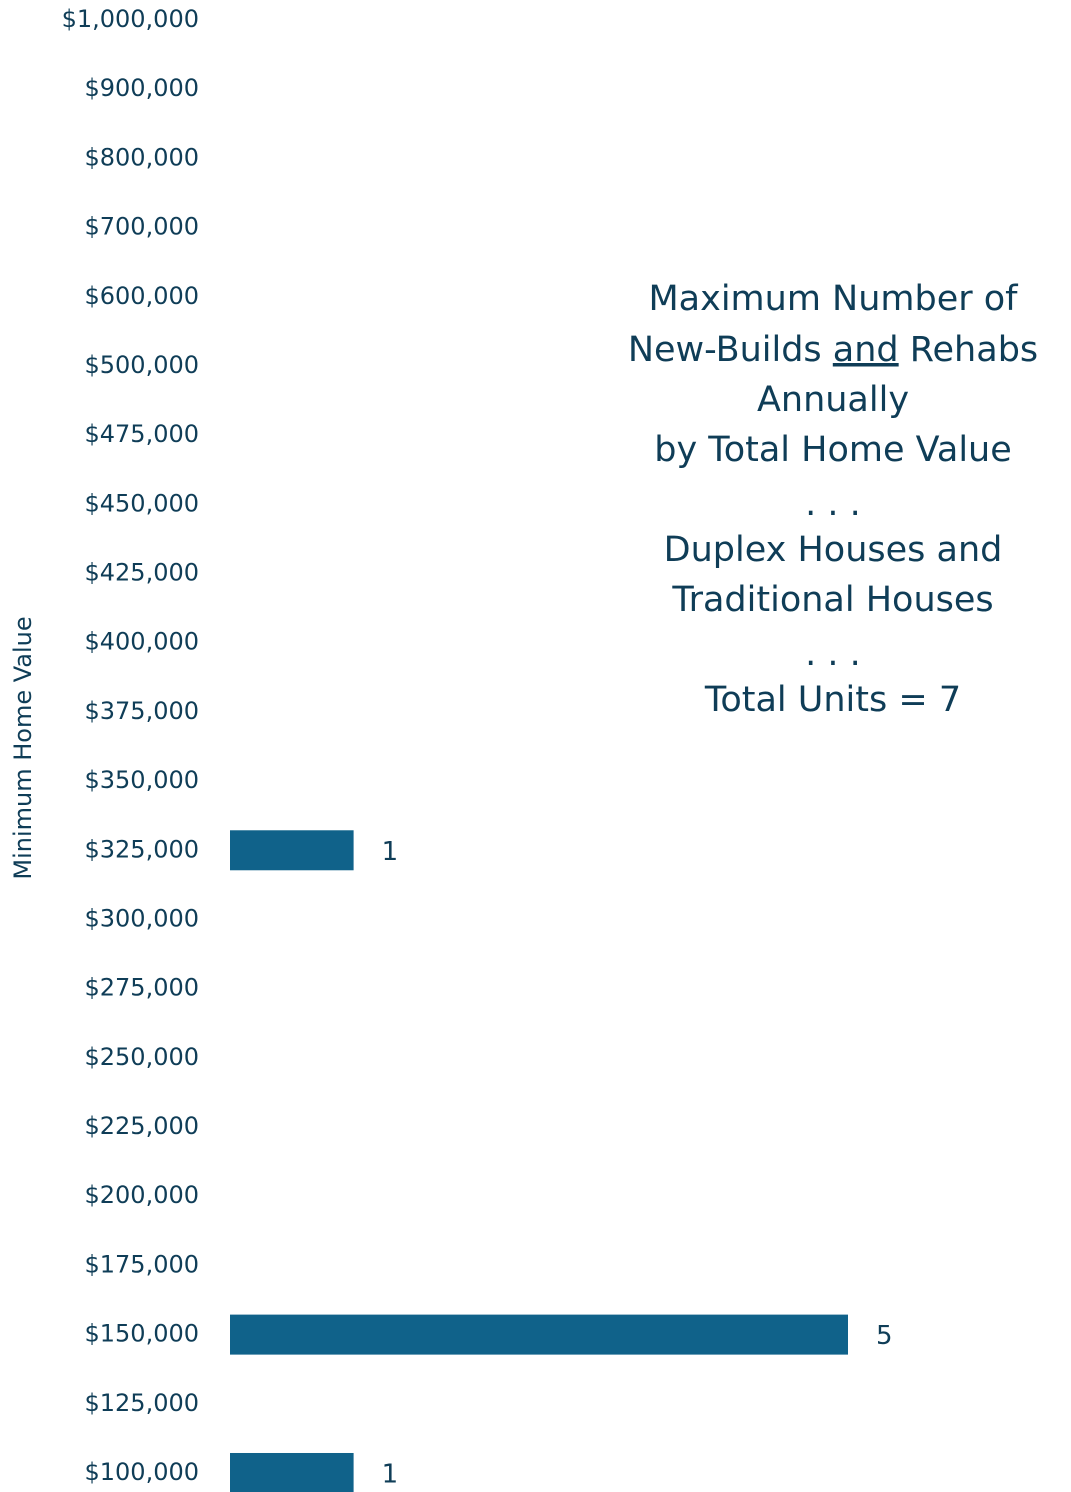  Describe the element at coordinates (141, 227) in the screenshot. I see `y-tick-label: $700,000` at that location.